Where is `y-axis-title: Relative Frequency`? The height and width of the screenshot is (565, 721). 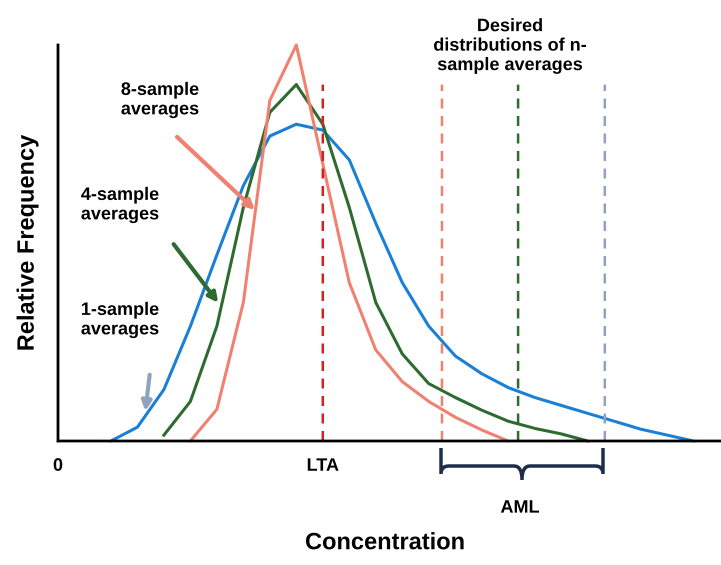 y-axis-title: Relative Frequency is located at coordinates (27, 242).